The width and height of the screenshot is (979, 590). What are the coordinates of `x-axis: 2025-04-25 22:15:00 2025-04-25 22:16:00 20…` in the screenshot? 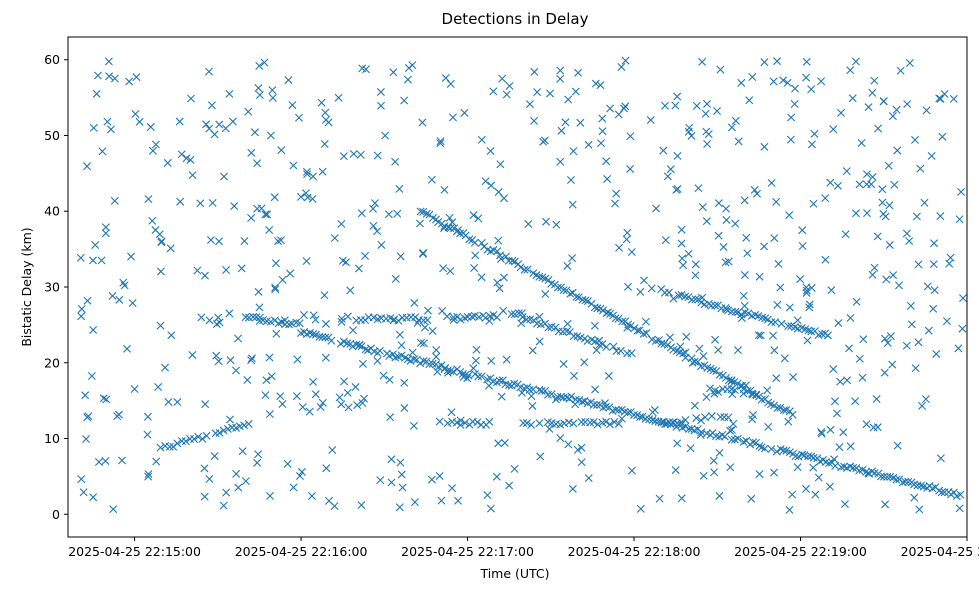 It's located at (523, 548).